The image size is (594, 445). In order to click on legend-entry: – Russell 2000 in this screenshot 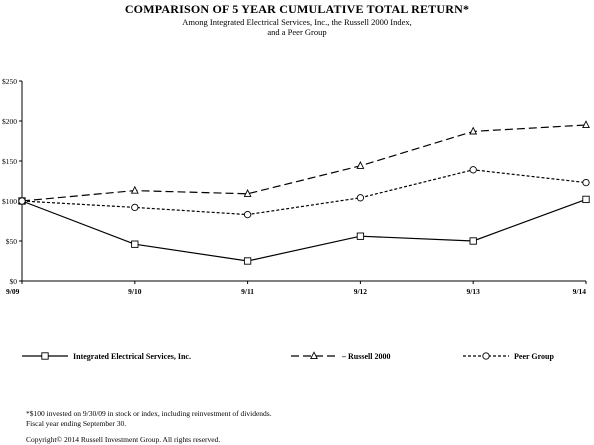, I will do `click(340, 356)`.